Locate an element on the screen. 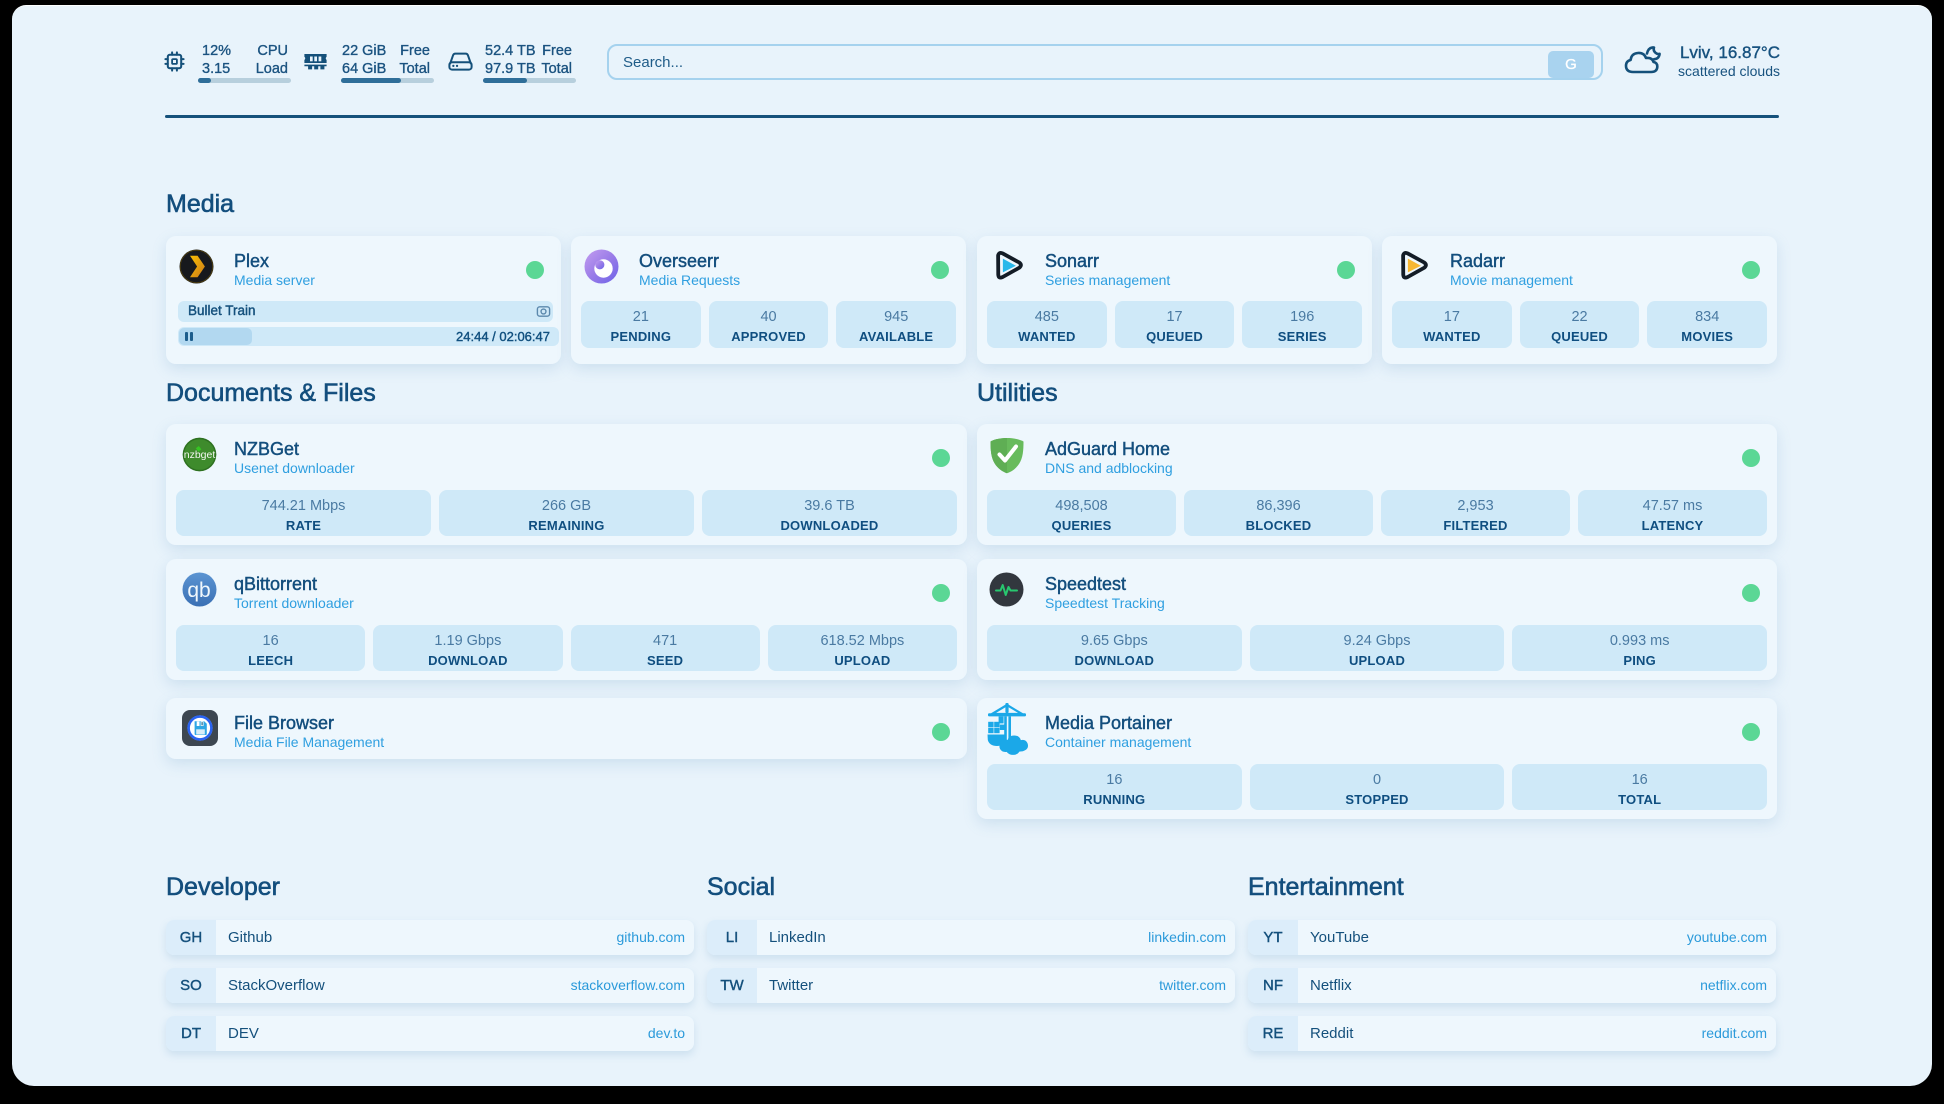 The height and width of the screenshot is (1104, 1944). svg-text: nzbget is located at coordinates (200, 455).